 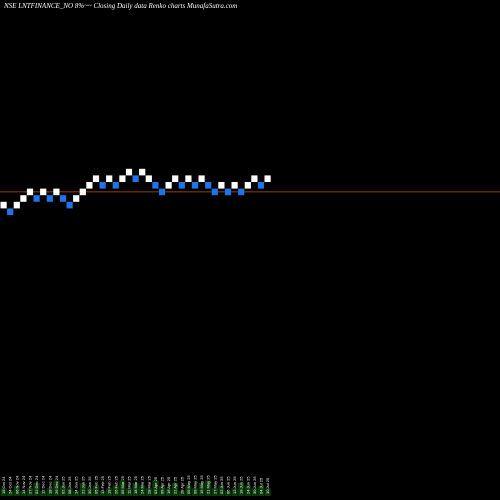 What do you see at coordinates (234, 485) in the screenshot?
I see `x-tick-label: 12 Jun 25` at bounding box center [234, 485].